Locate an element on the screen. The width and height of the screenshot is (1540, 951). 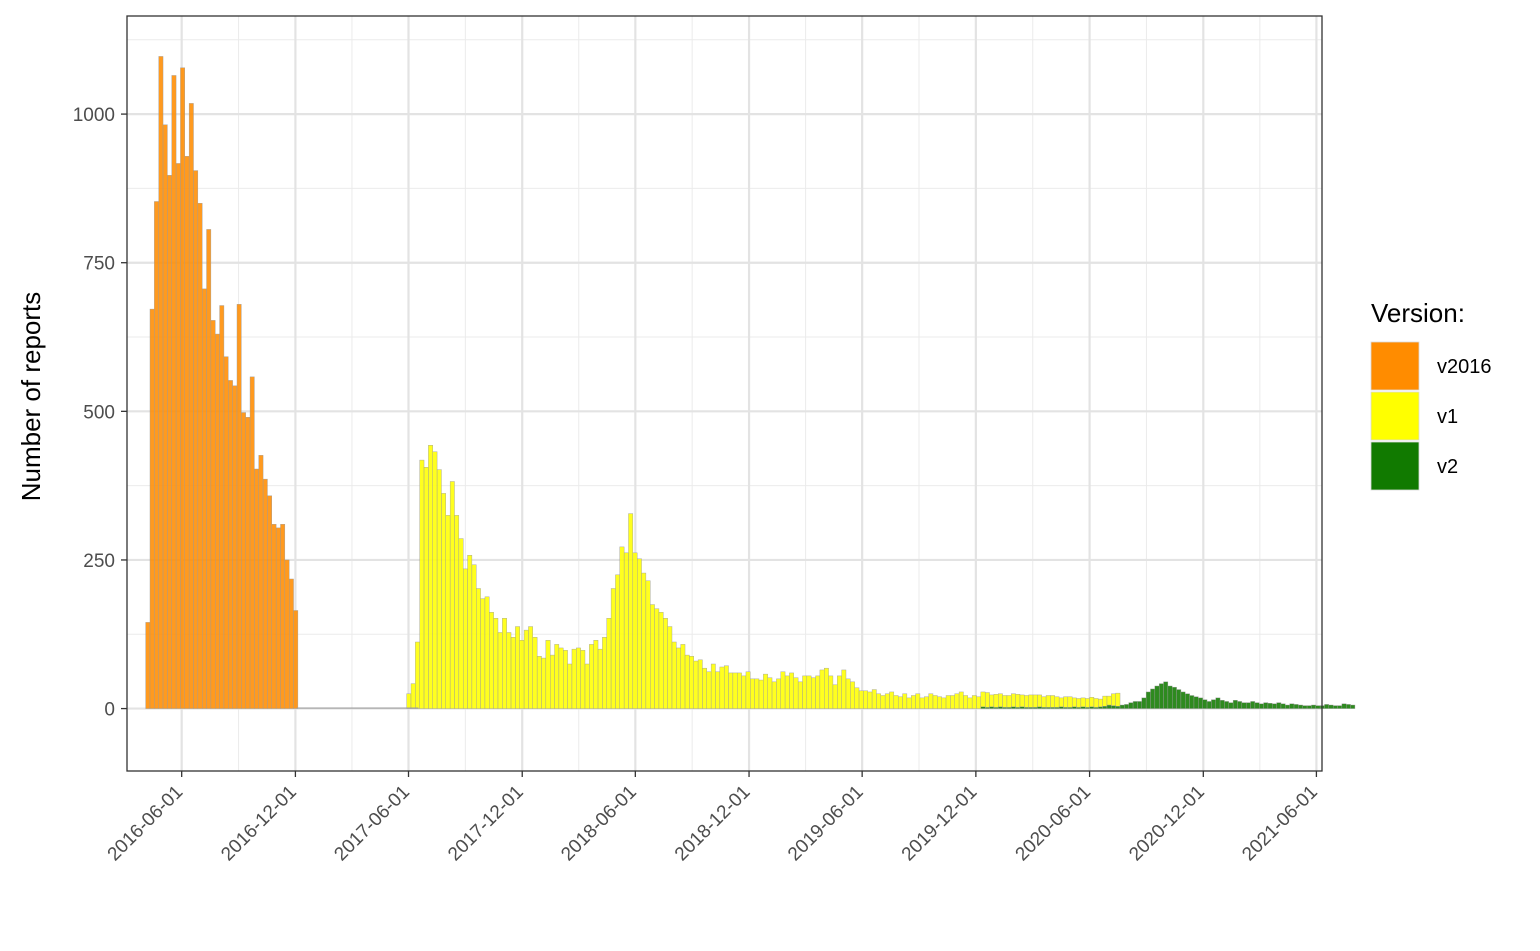
y-tick-label: 750 is located at coordinates (99, 264).